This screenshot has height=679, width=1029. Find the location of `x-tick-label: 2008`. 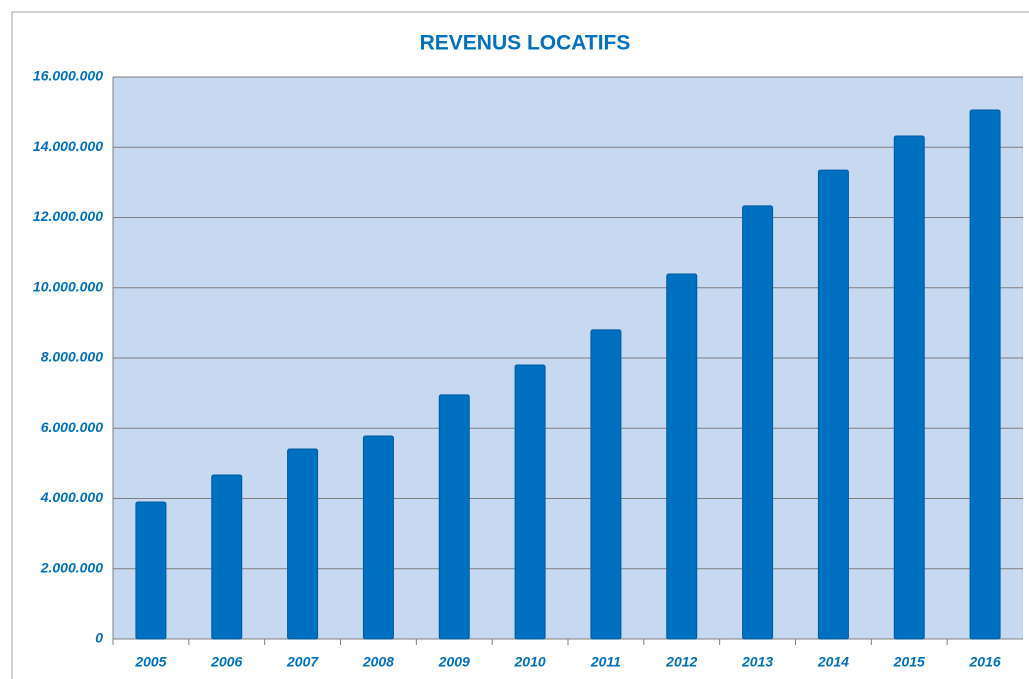

x-tick-label: 2008 is located at coordinates (378, 662).